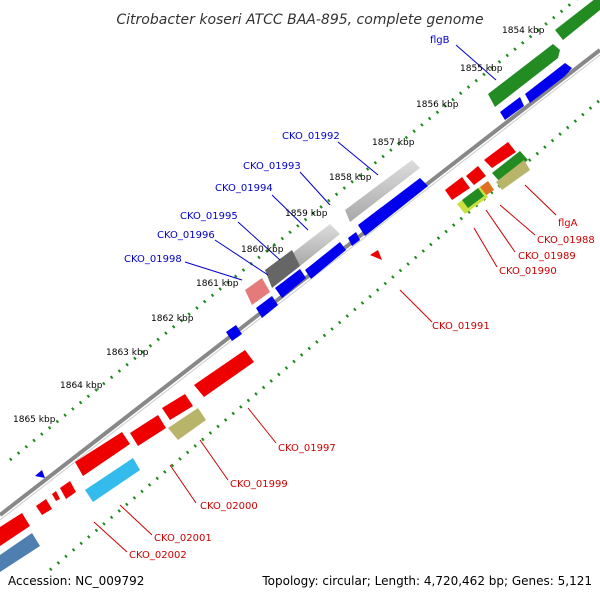 This screenshot has height=600, width=600. Describe the element at coordinates (244, 188) in the screenshot. I see `gene-label: CKO_01994` at that location.